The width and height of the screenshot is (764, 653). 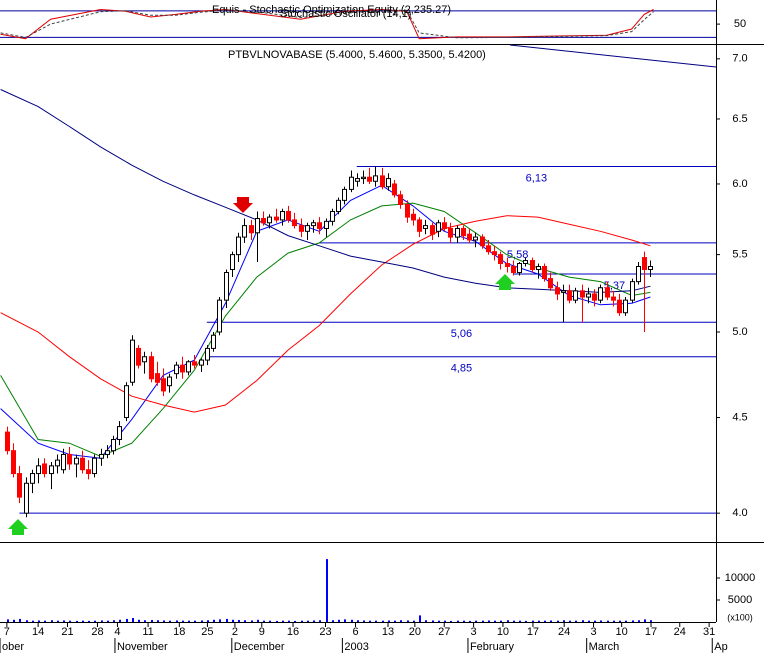 What do you see at coordinates (13, 647) in the screenshot?
I see `month-label: ober` at bounding box center [13, 647].